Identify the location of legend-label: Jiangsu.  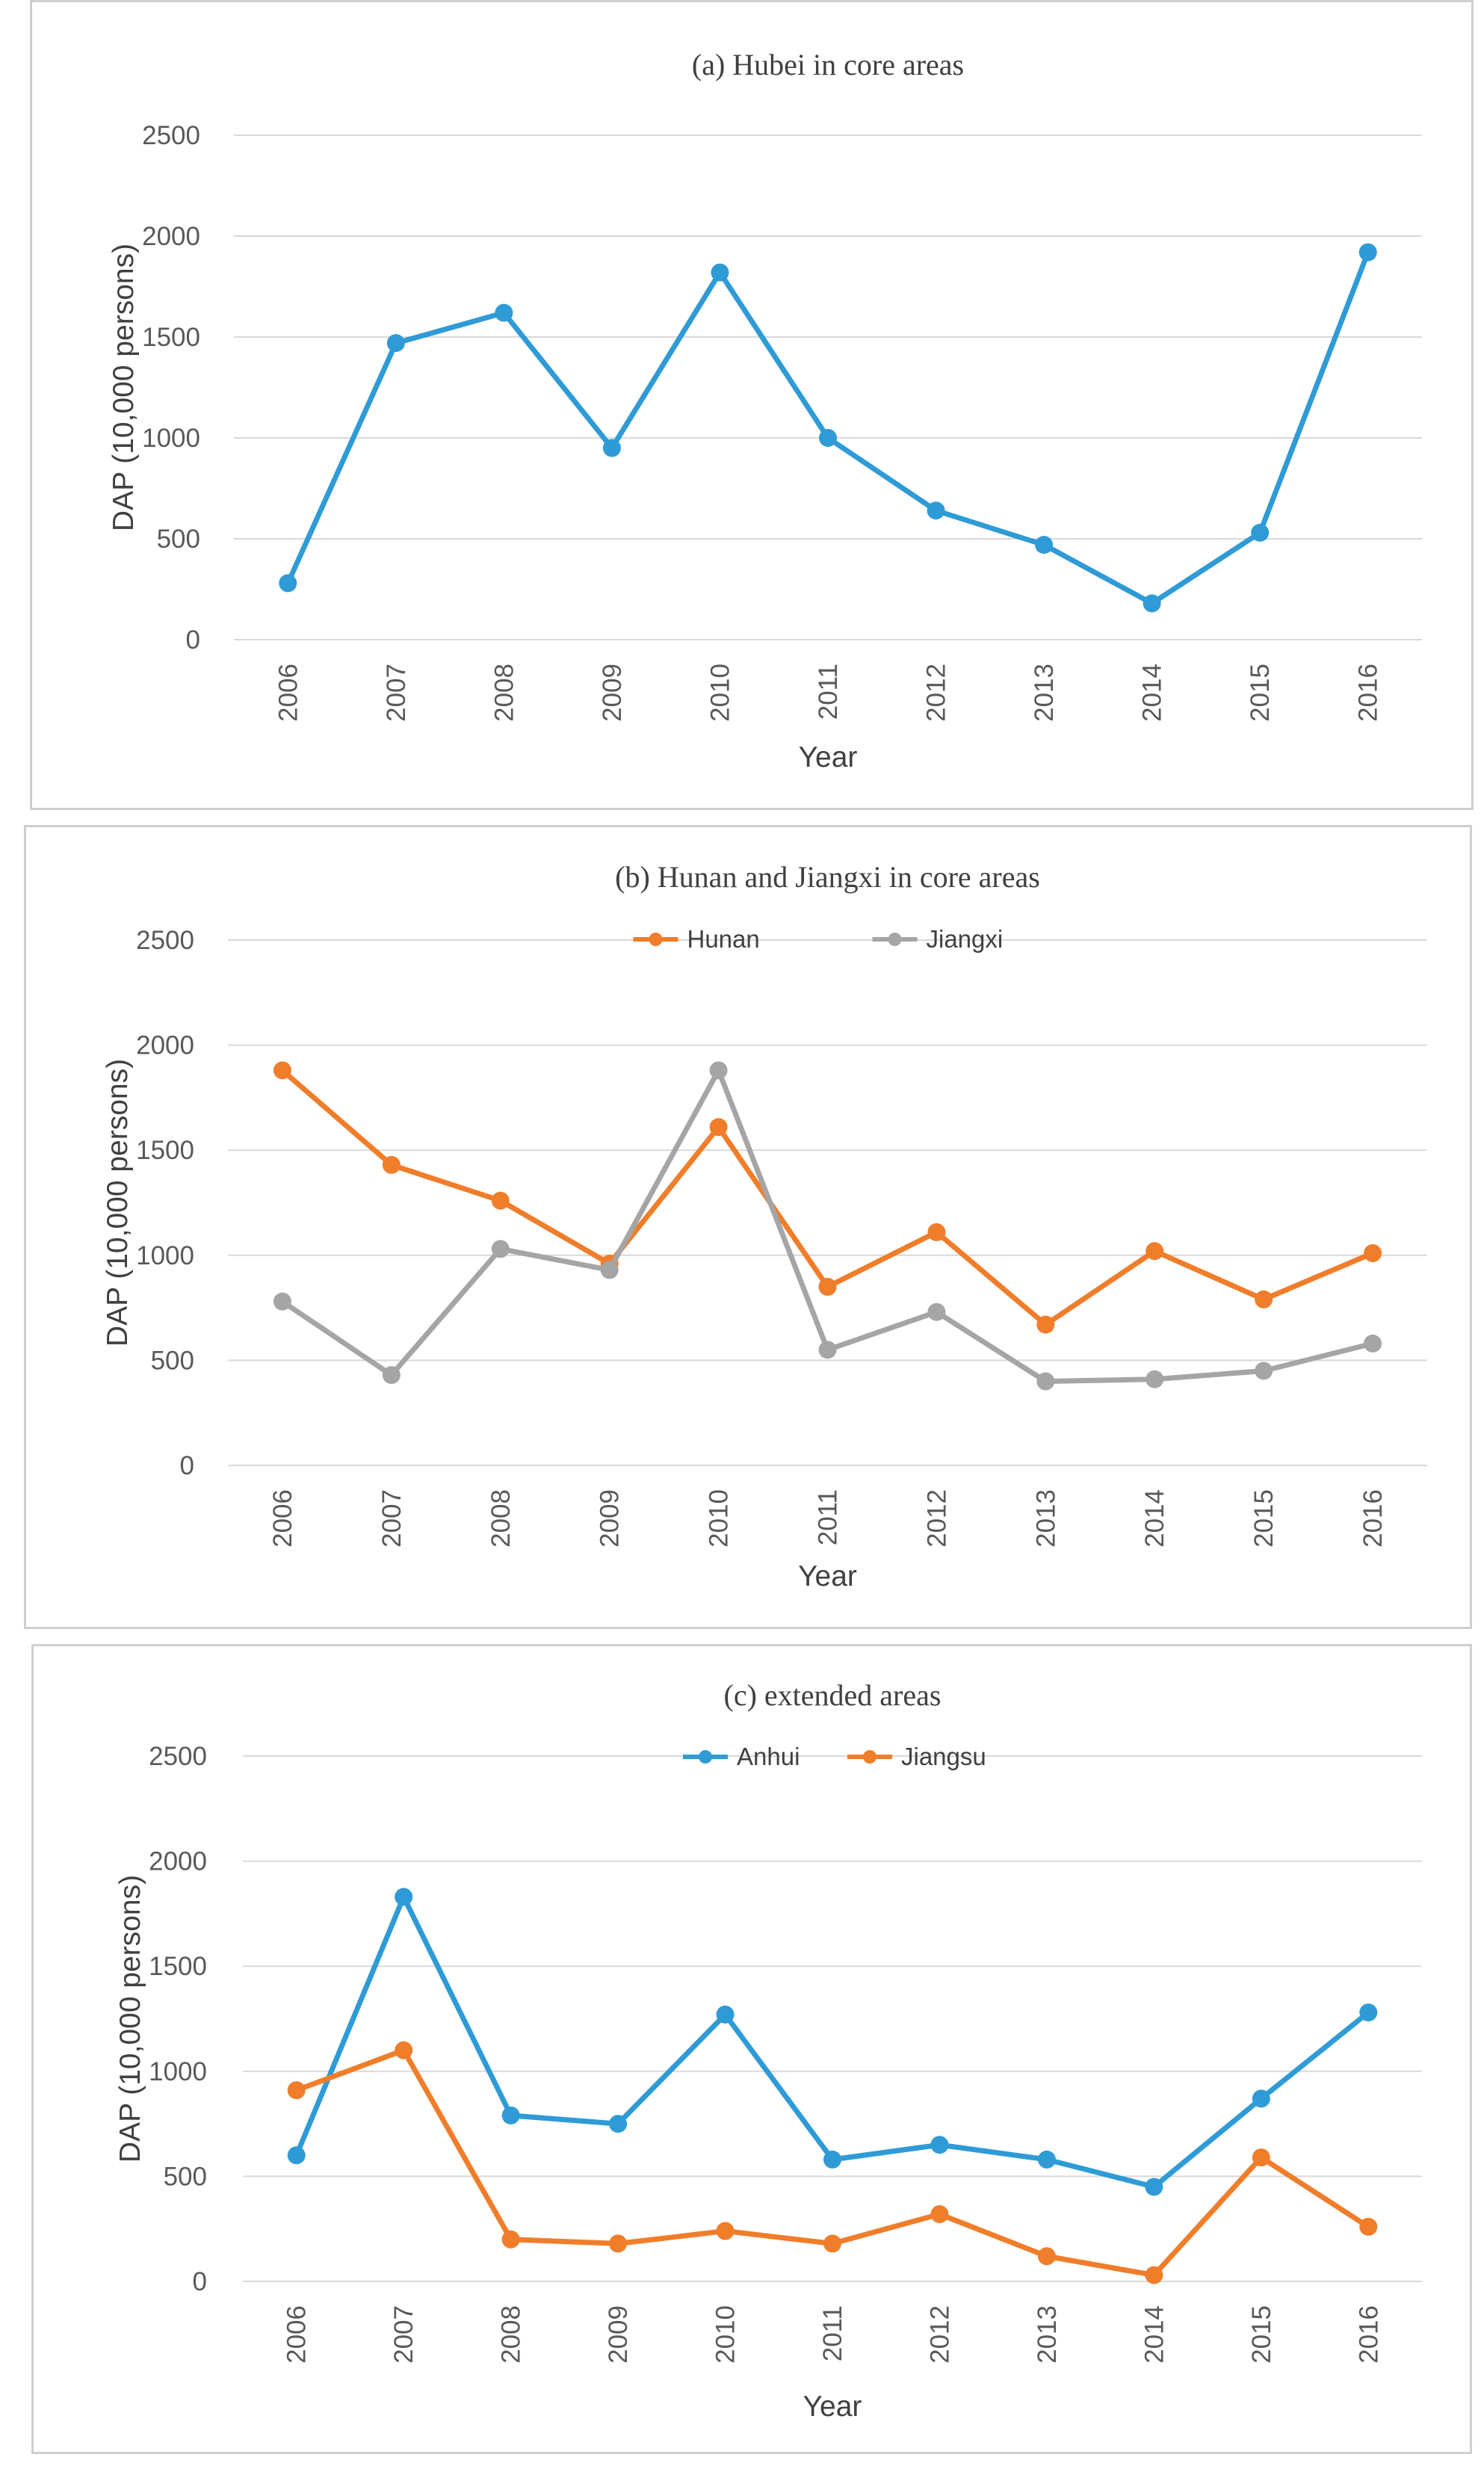
(943, 1757).